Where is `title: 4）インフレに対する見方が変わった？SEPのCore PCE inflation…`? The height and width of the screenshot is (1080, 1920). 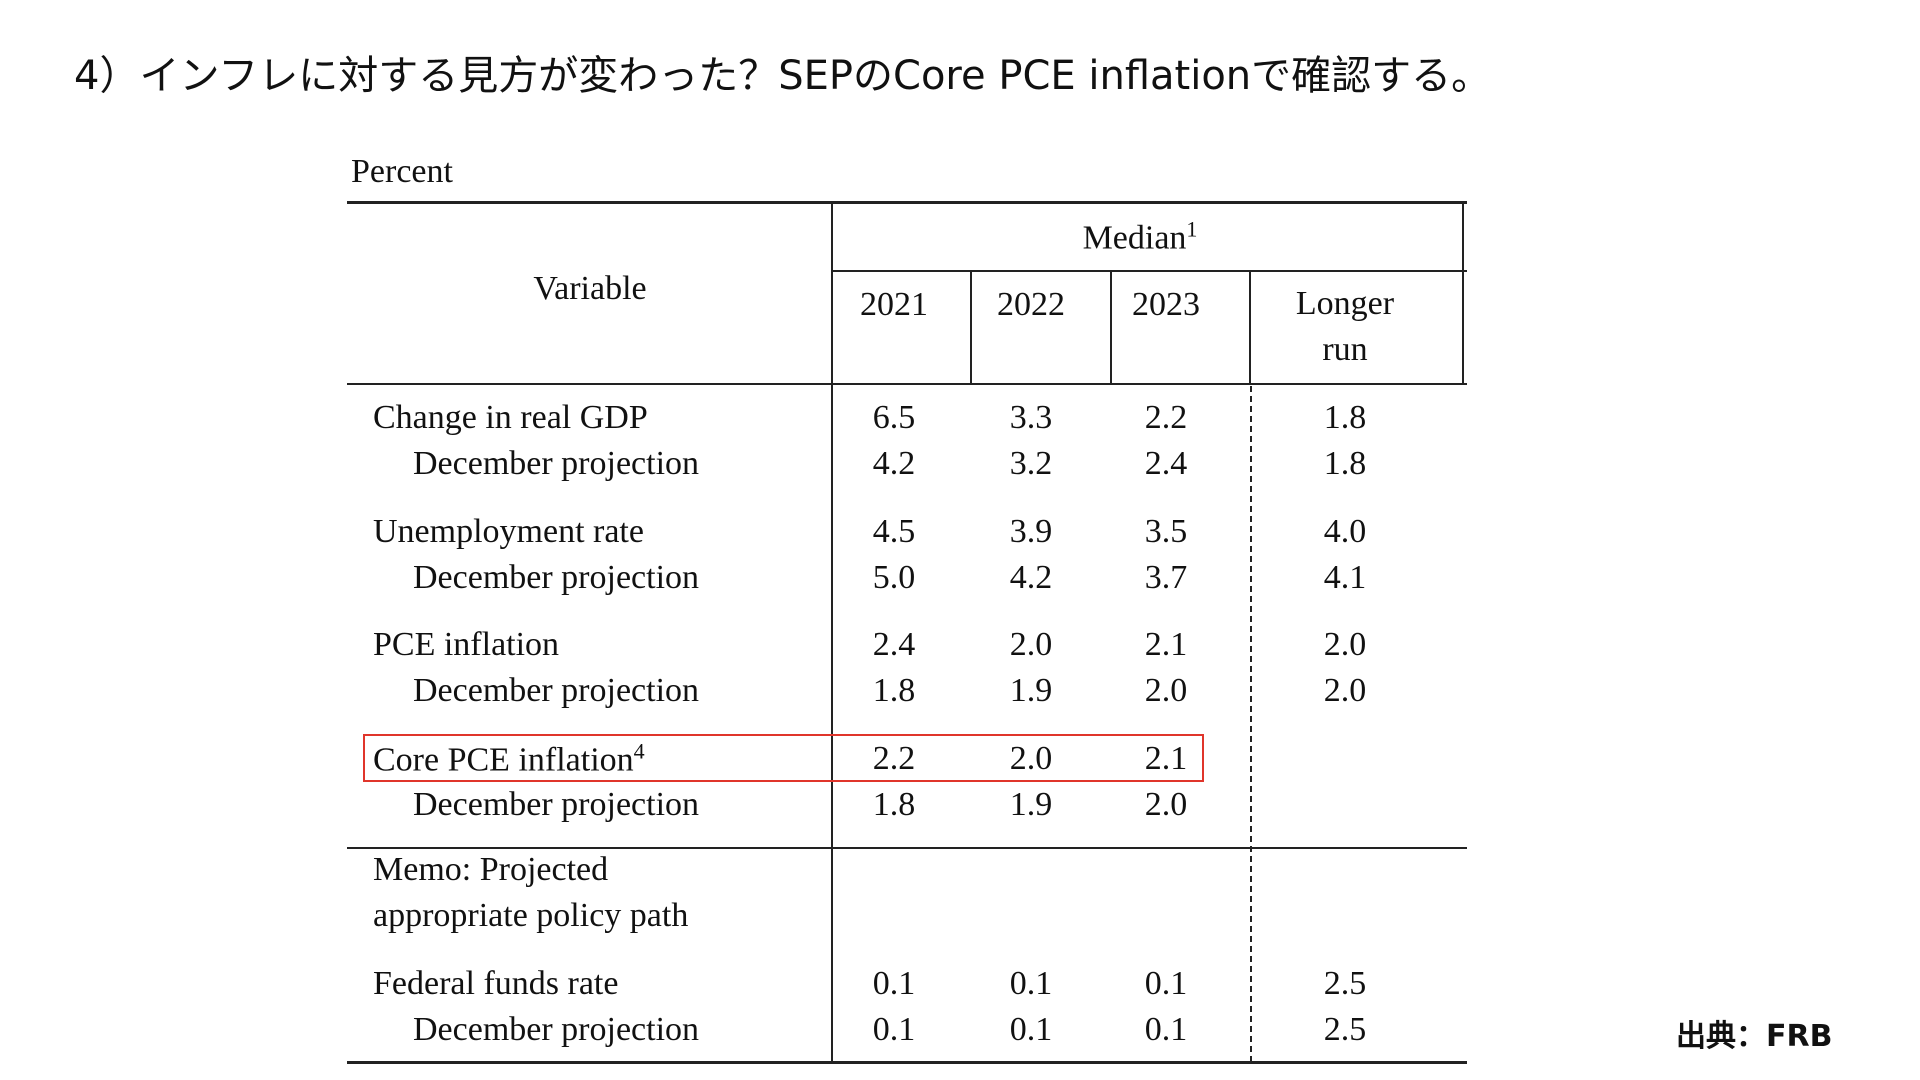
title: 4）インフレに対する見方が変わった？SEPのCore PCE inflation… is located at coordinates (783, 76).